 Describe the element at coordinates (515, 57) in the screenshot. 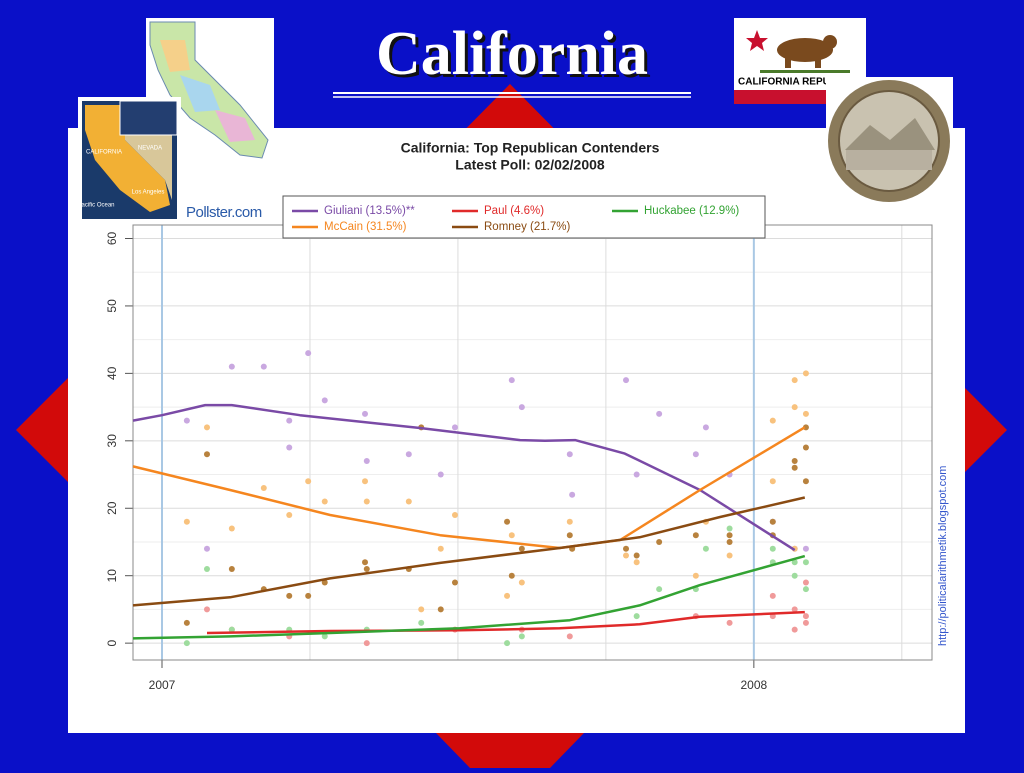

I see `title-shadow: California` at that location.